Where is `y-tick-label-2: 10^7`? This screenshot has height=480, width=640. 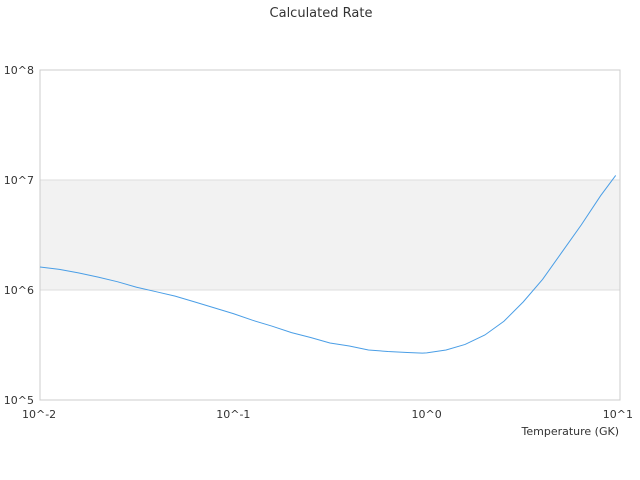 y-tick-label-2: 10^7 is located at coordinates (19, 180).